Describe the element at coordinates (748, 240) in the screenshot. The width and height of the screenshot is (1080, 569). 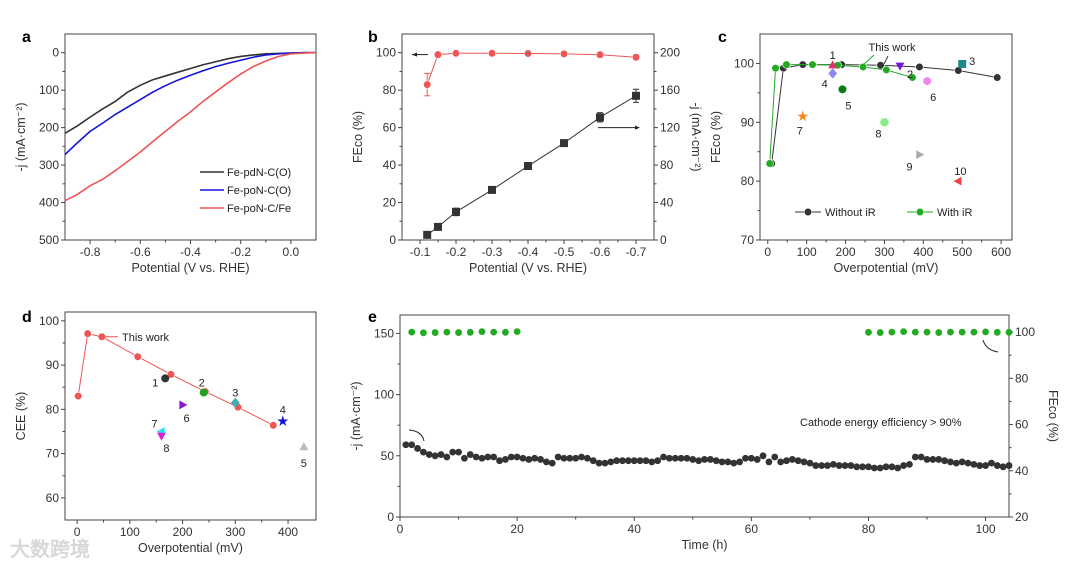
I see `y-tick-label: 70` at that location.